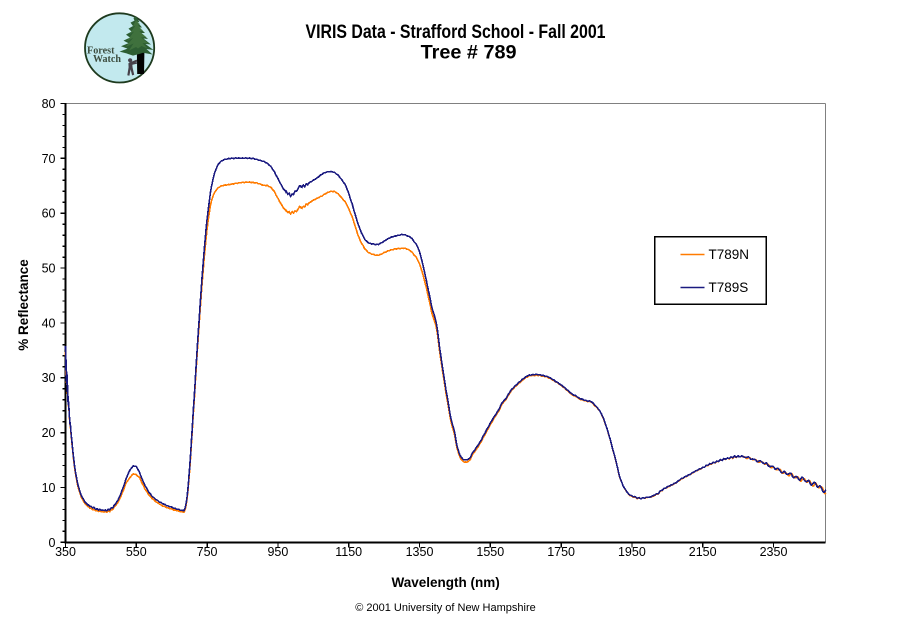 This screenshot has width=911, height=628. I want to click on svg-text: 2350, so click(774, 552).